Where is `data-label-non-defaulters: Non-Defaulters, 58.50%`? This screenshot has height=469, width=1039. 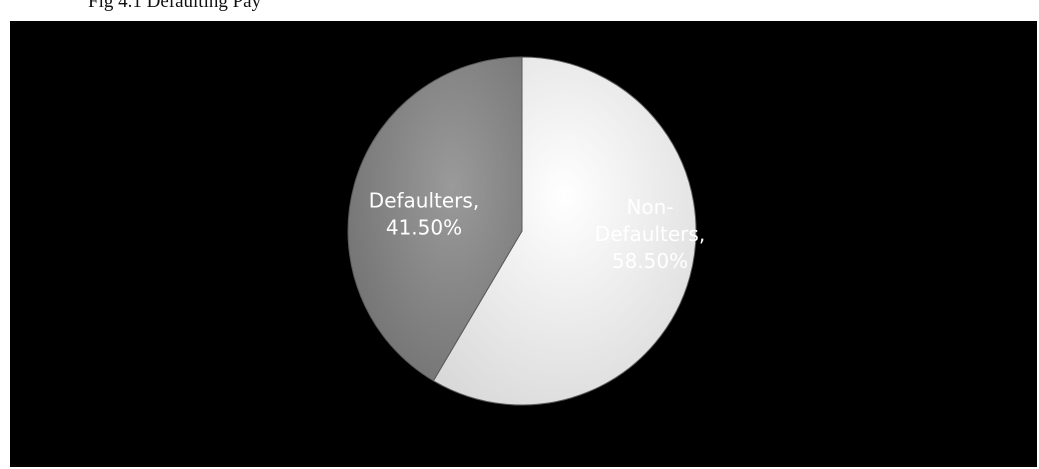 data-label-non-defaulters: Non-Defaulters, 58.50% is located at coordinates (650, 234).